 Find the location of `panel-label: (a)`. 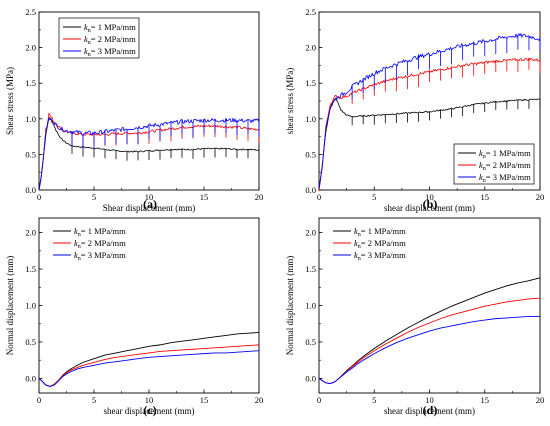

panel-label: (a) is located at coordinates (150, 204).